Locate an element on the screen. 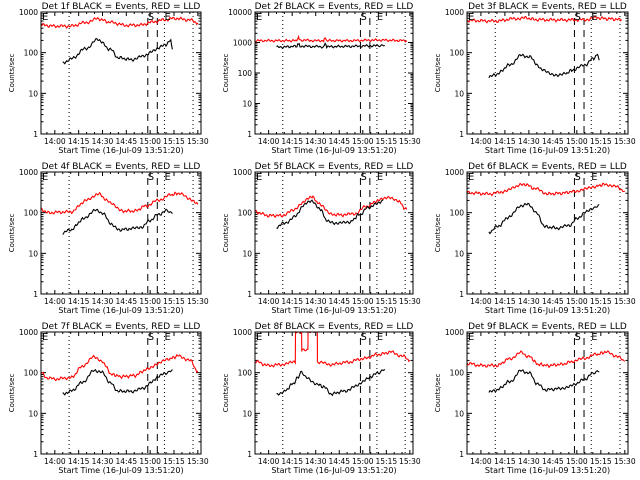 This screenshot has width=640, height=480. panel-title: Det 7f BLACK = Events, RED = LLD is located at coordinates (121, 327).